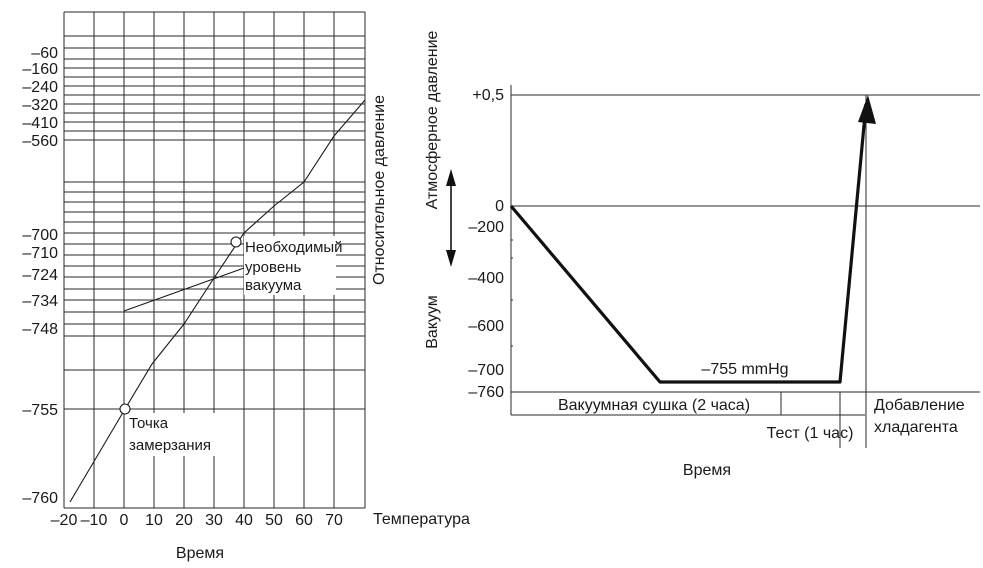 The width and height of the screenshot is (983, 568). Describe the element at coordinates (486, 392) in the screenshot. I see `right-y-tick-label: –760` at that location.